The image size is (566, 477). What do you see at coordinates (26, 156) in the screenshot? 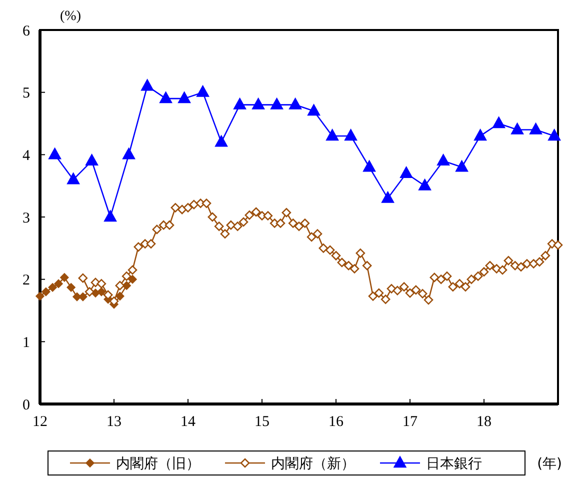
I see `y-tick-label: 4` at bounding box center [26, 156].